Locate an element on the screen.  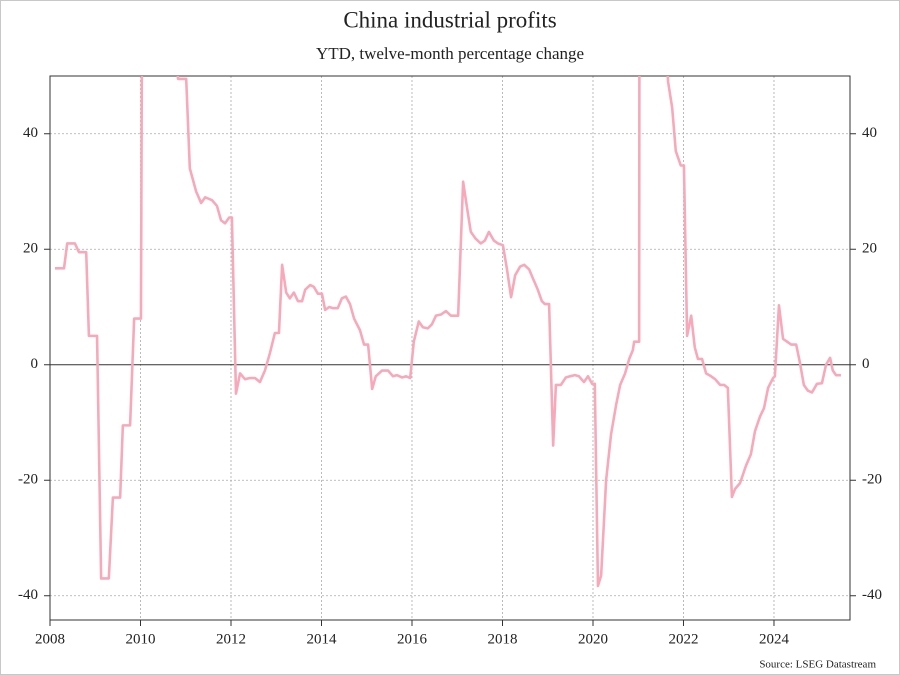
y-tick-label: 20 is located at coordinates (30, 249).